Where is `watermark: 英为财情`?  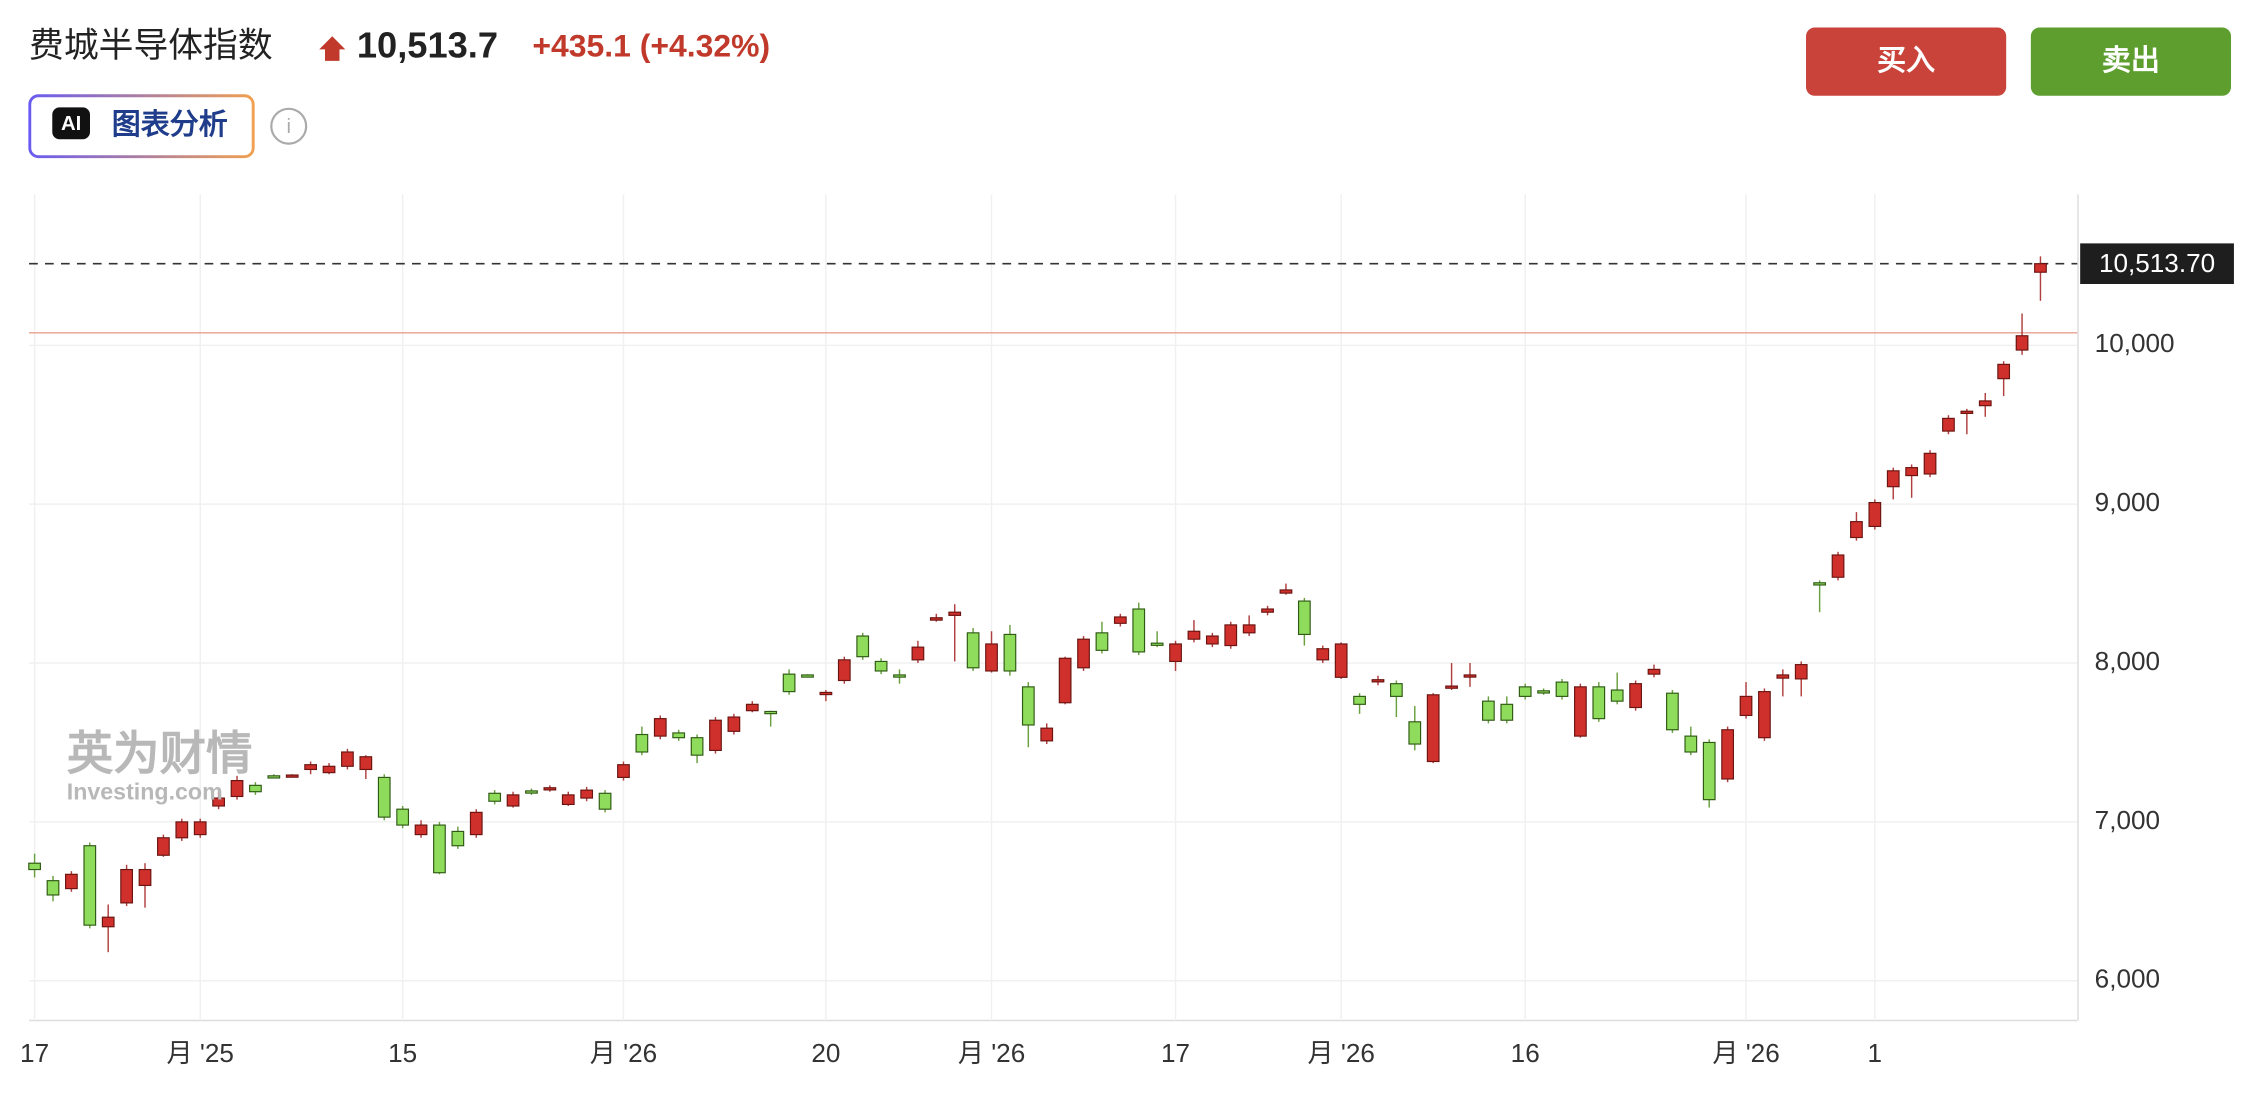 watermark: 英为财情 is located at coordinates (160, 753).